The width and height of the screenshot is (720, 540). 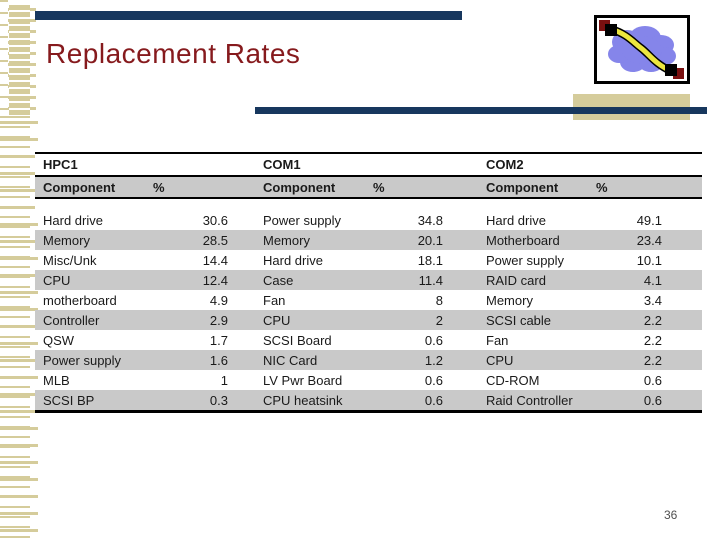 I want to click on value-cell: 49.1, so click(x=649, y=220).